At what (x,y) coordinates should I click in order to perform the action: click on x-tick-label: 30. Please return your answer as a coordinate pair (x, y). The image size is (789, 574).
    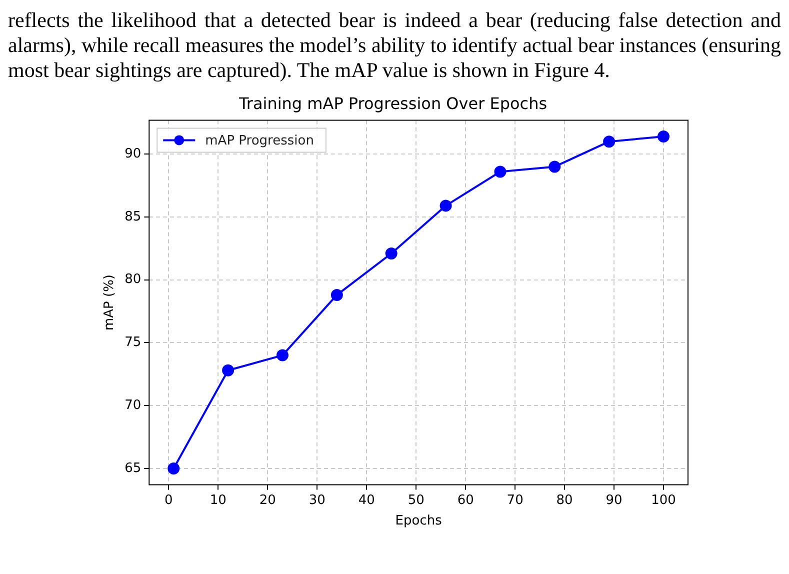
    Looking at the image, I should click on (317, 500).